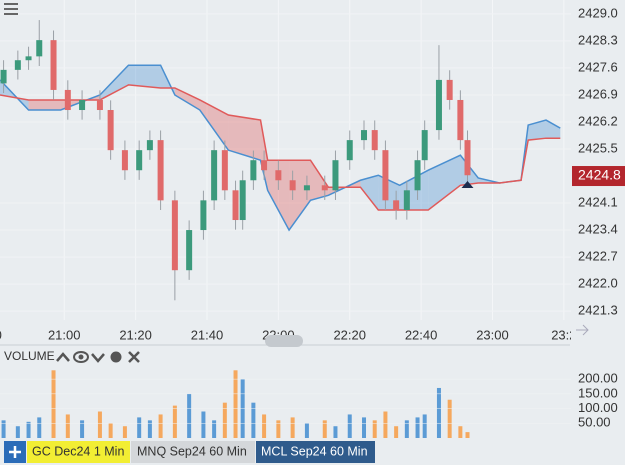 The height and width of the screenshot is (465, 625). What do you see at coordinates (349, 334) in the screenshot?
I see `x-tick-label: 22:20` at bounding box center [349, 334].